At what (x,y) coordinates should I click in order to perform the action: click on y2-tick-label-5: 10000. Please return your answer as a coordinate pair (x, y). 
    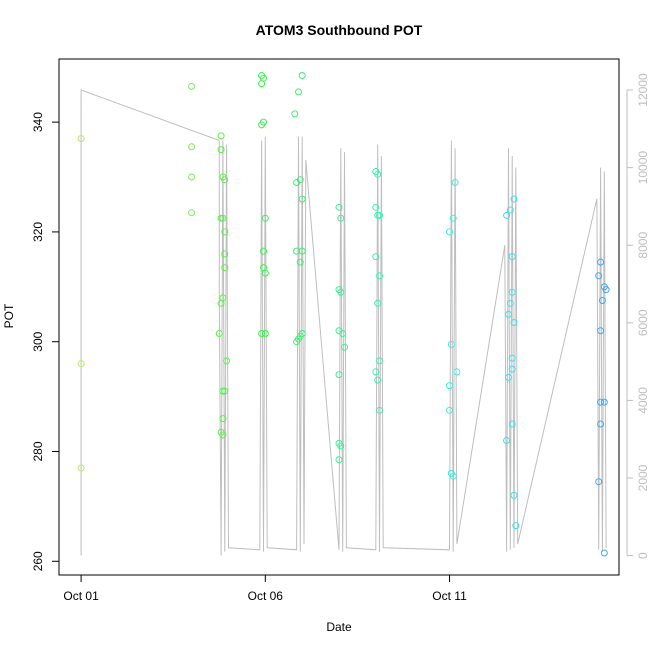
    Looking at the image, I should click on (643, 168).